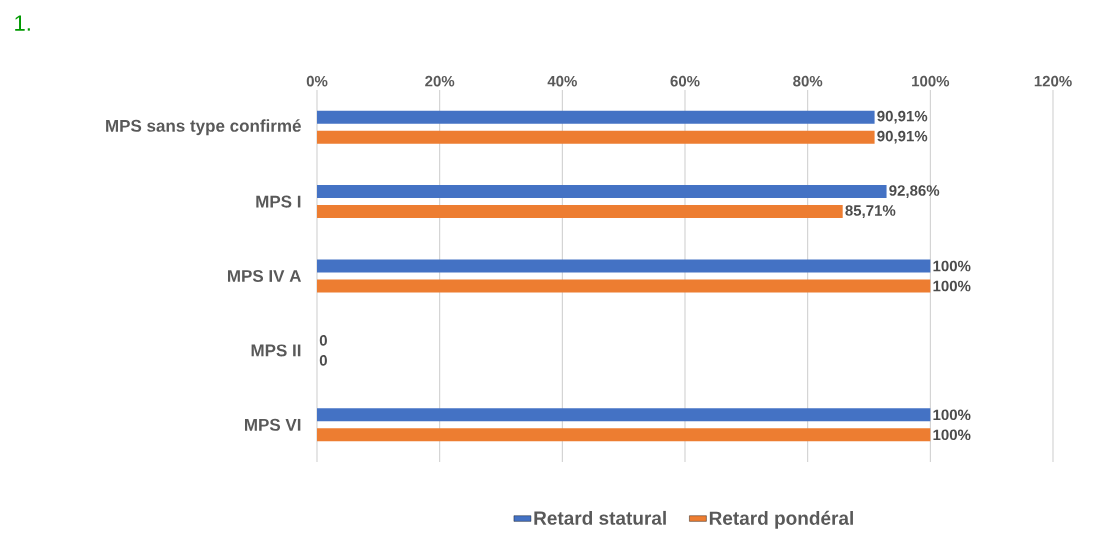 This screenshot has height=557, width=1098. Describe the element at coordinates (273, 424) in the screenshot. I see `y-tick-label: MPS VI` at that location.